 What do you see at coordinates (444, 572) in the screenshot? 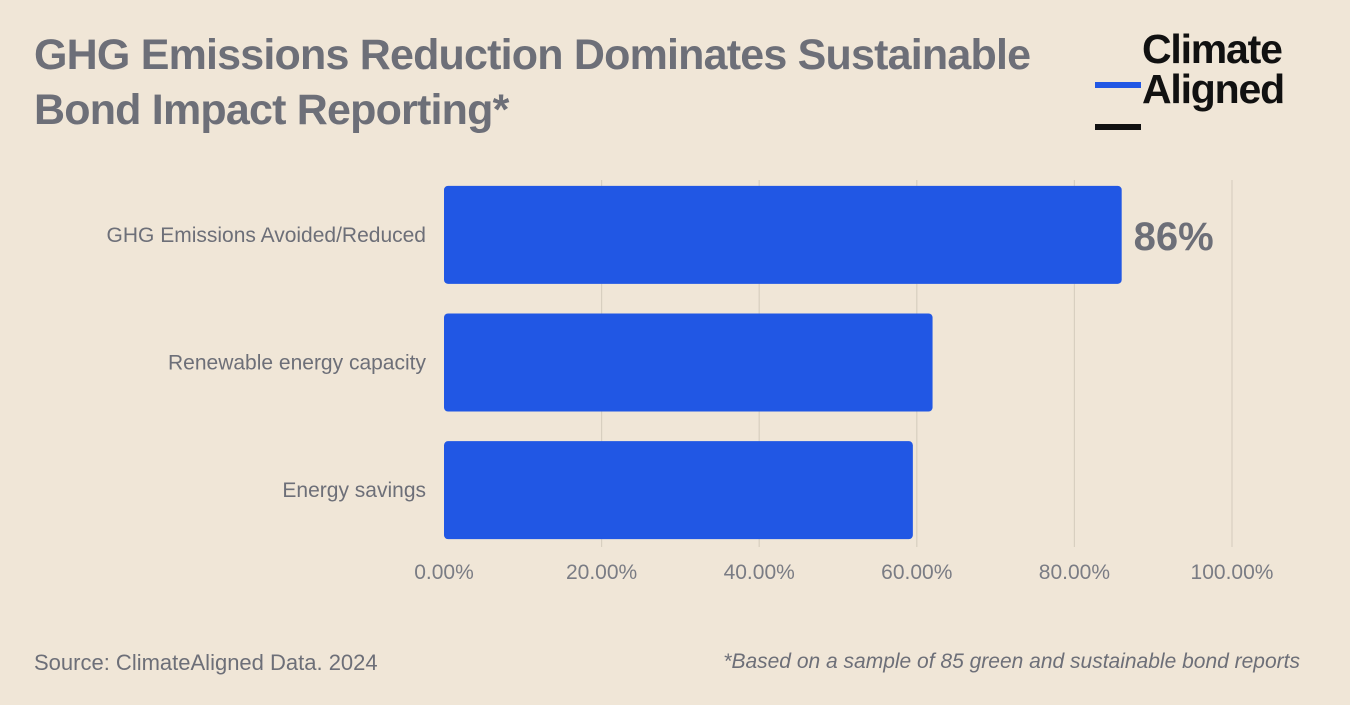
I see `x-tick-label-0: 0.00%` at bounding box center [444, 572].